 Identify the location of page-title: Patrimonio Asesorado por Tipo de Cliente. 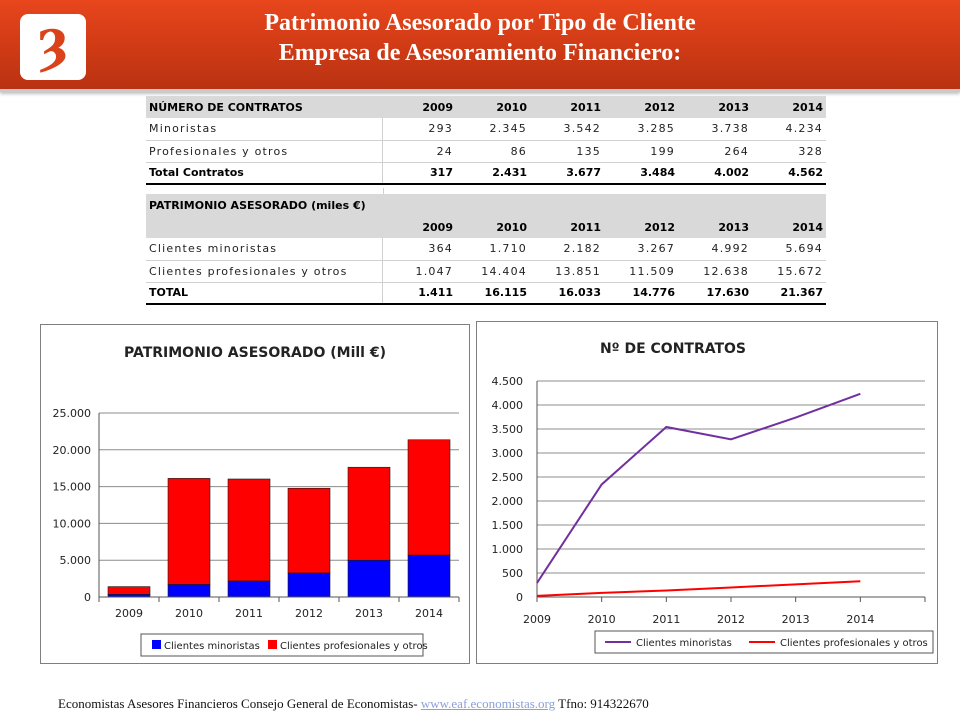
(480, 23).